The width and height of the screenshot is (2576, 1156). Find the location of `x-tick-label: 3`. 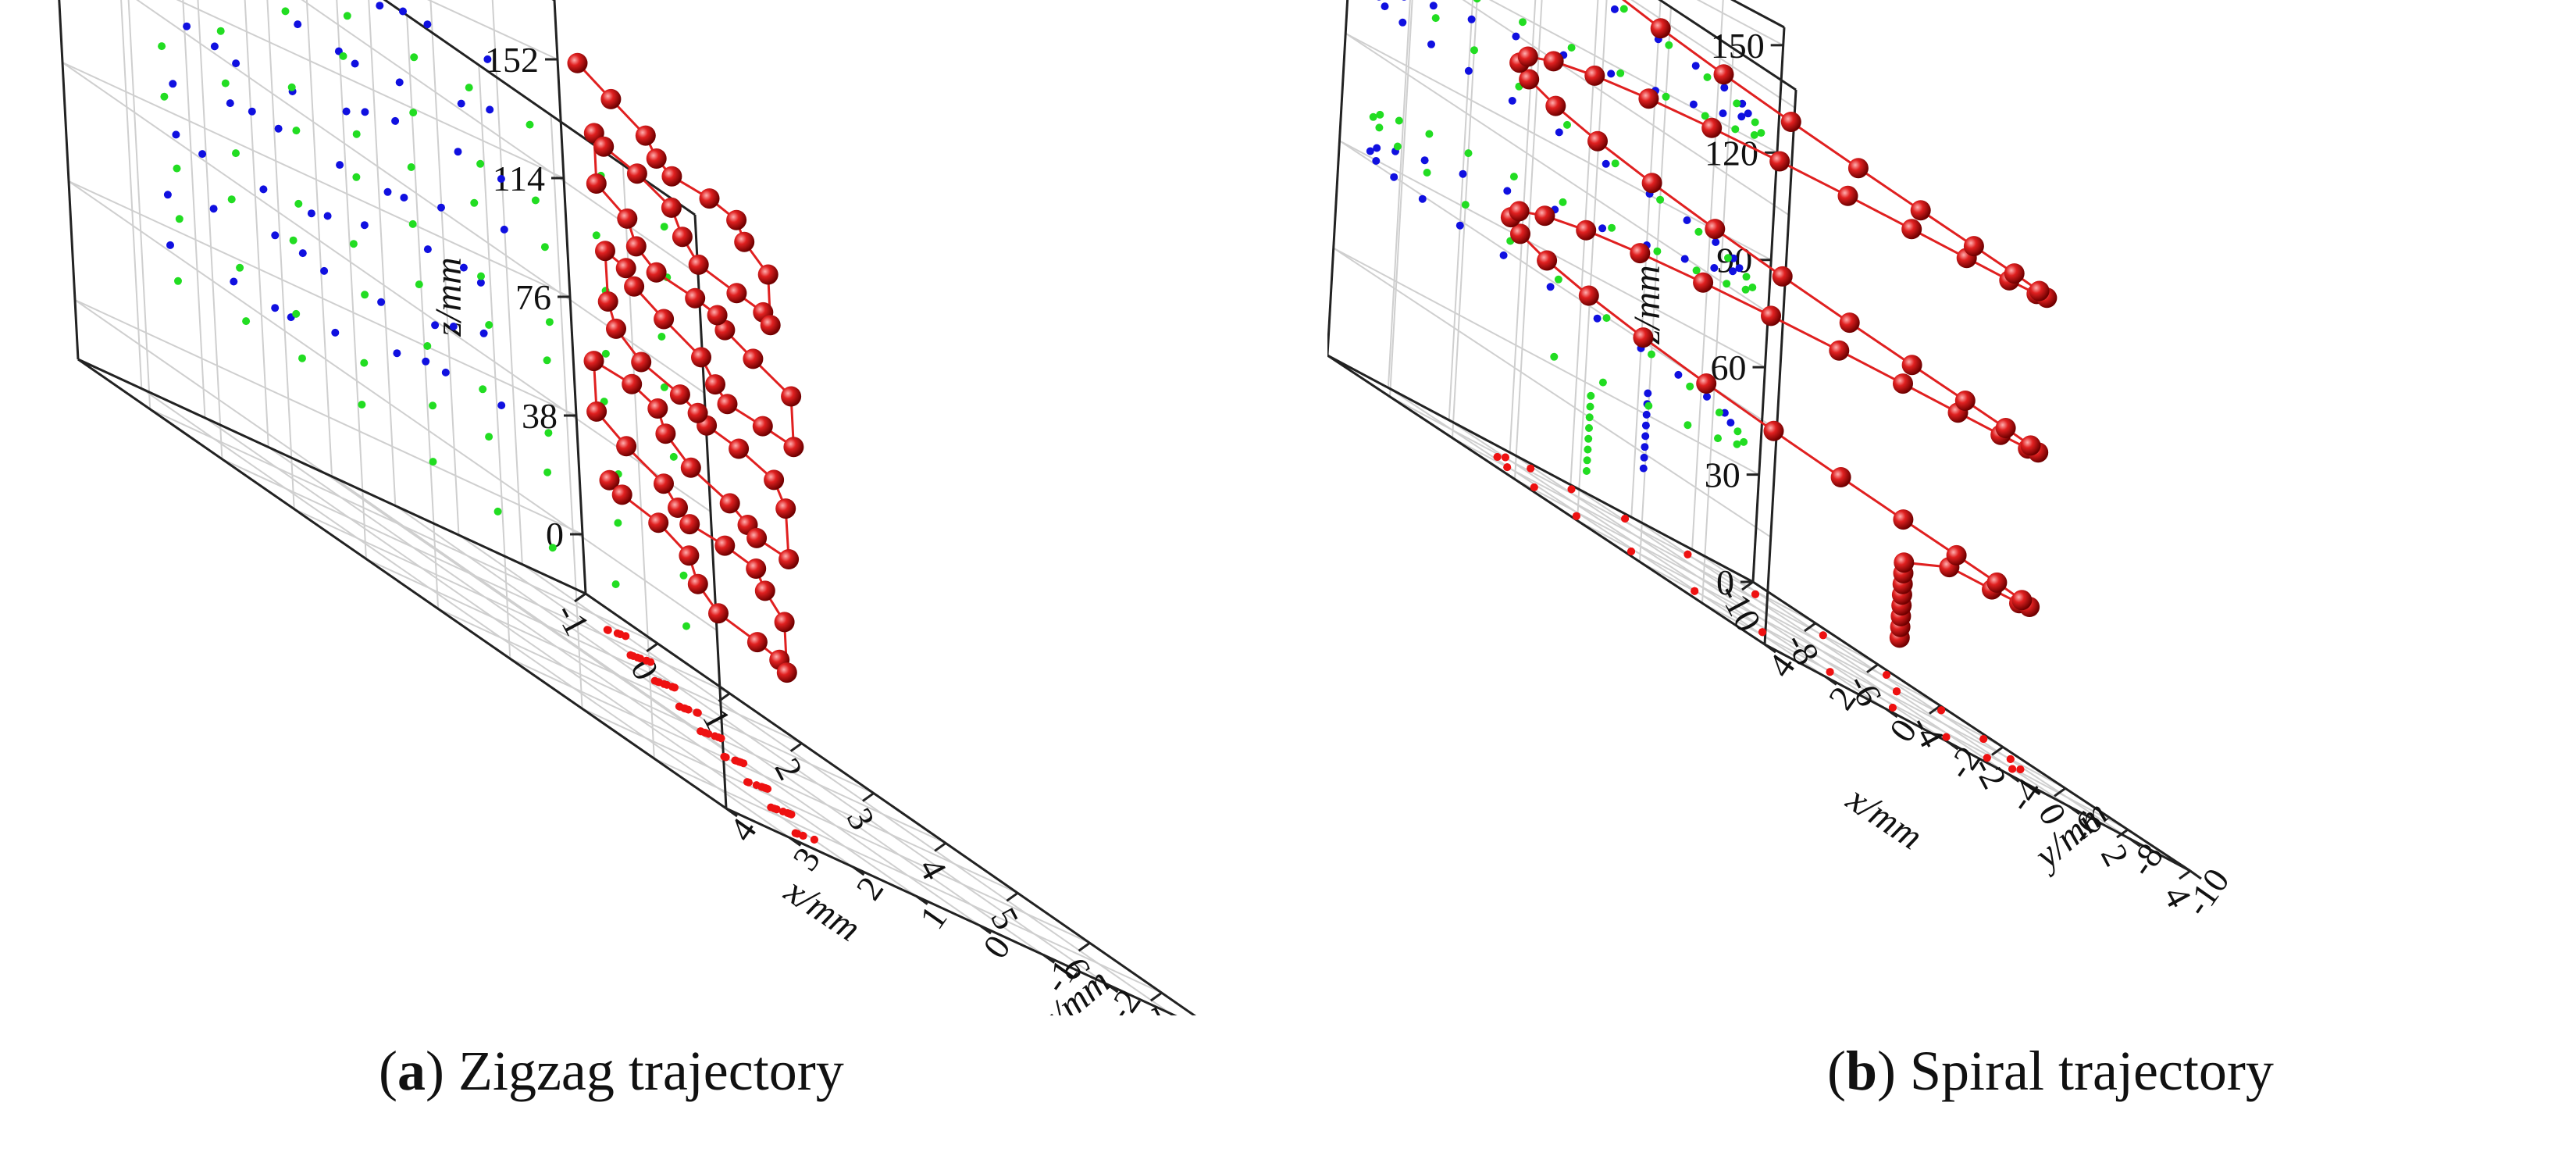

x-tick-label: 3 is located at coordinates (861, 818).